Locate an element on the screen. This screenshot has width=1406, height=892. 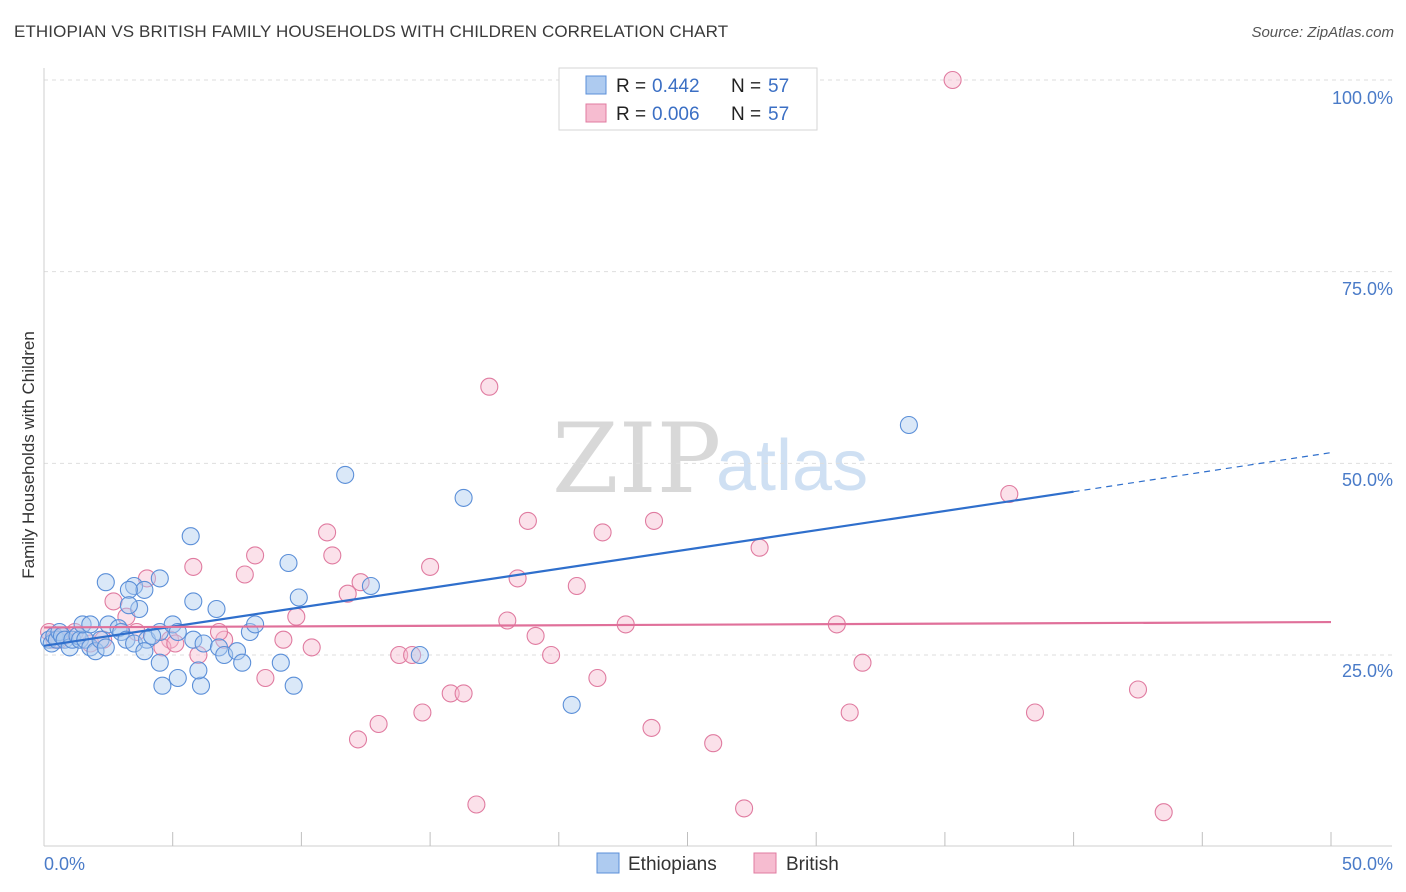
y-axis-label: Family Households with Children is located at coordinates (28, 455).